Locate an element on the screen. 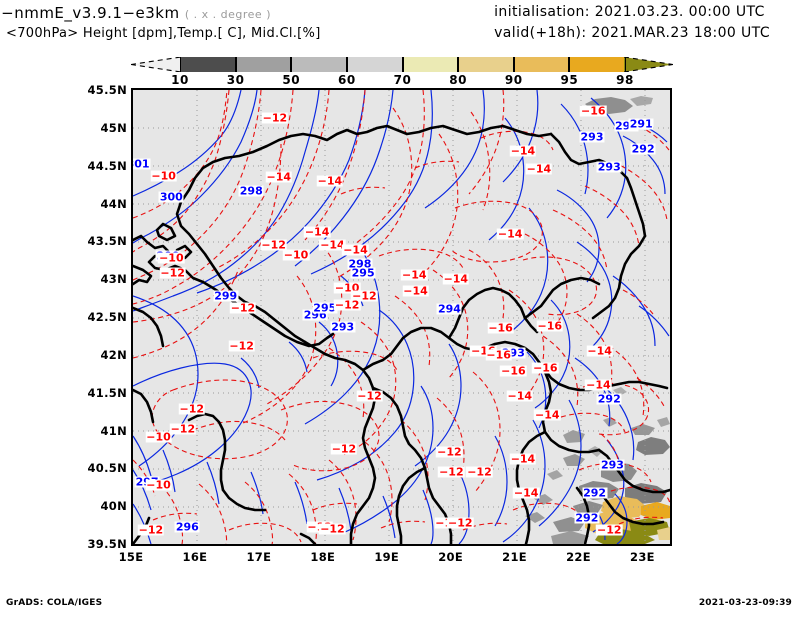  initialisation-time: initialisation: 2021.03.23. 00:00 UTC is located at coordinates (629, 12).